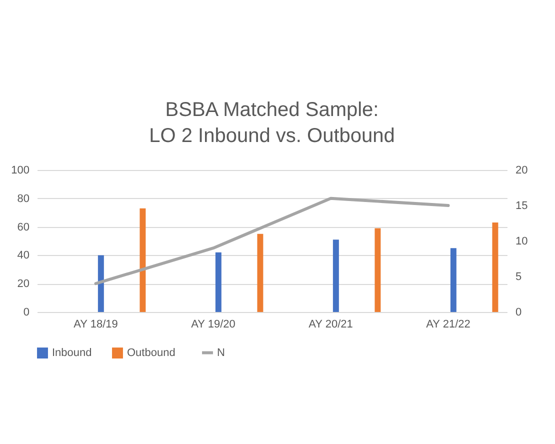  What do you see at coordinates (213, 324) in the screenshot?
I see `x-tick-label: AY 19/20` at bounding box center [213, 324].